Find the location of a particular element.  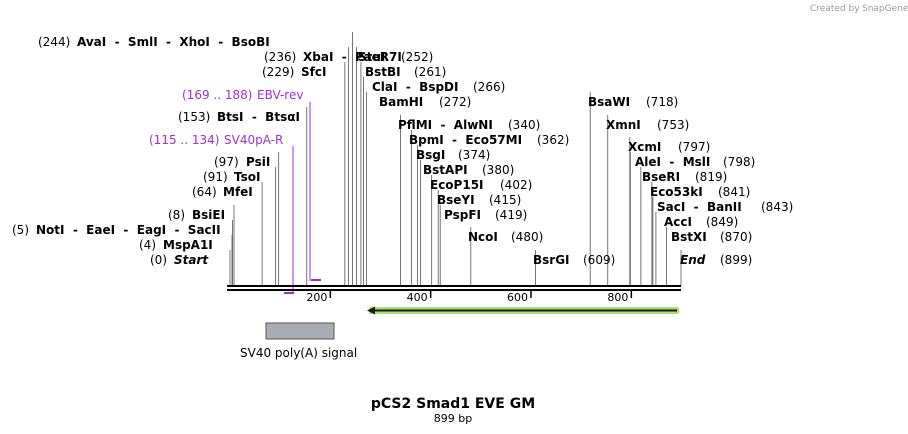

site-bstbi: BstBI (261) is located at coordinates (405, 72).